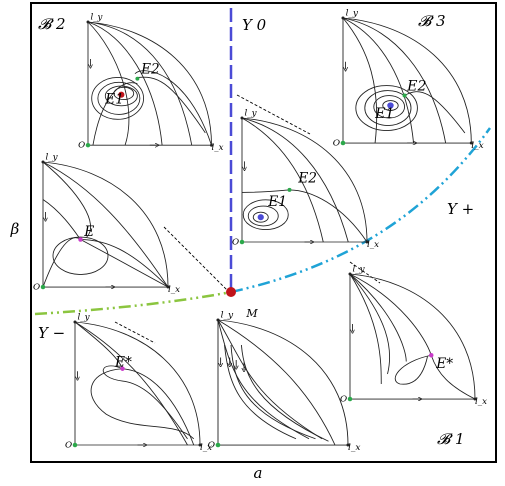 The image size is (505, 486). I want to click on inset-b2-top: l_y l_x O E1 E2, so click(150, 83).